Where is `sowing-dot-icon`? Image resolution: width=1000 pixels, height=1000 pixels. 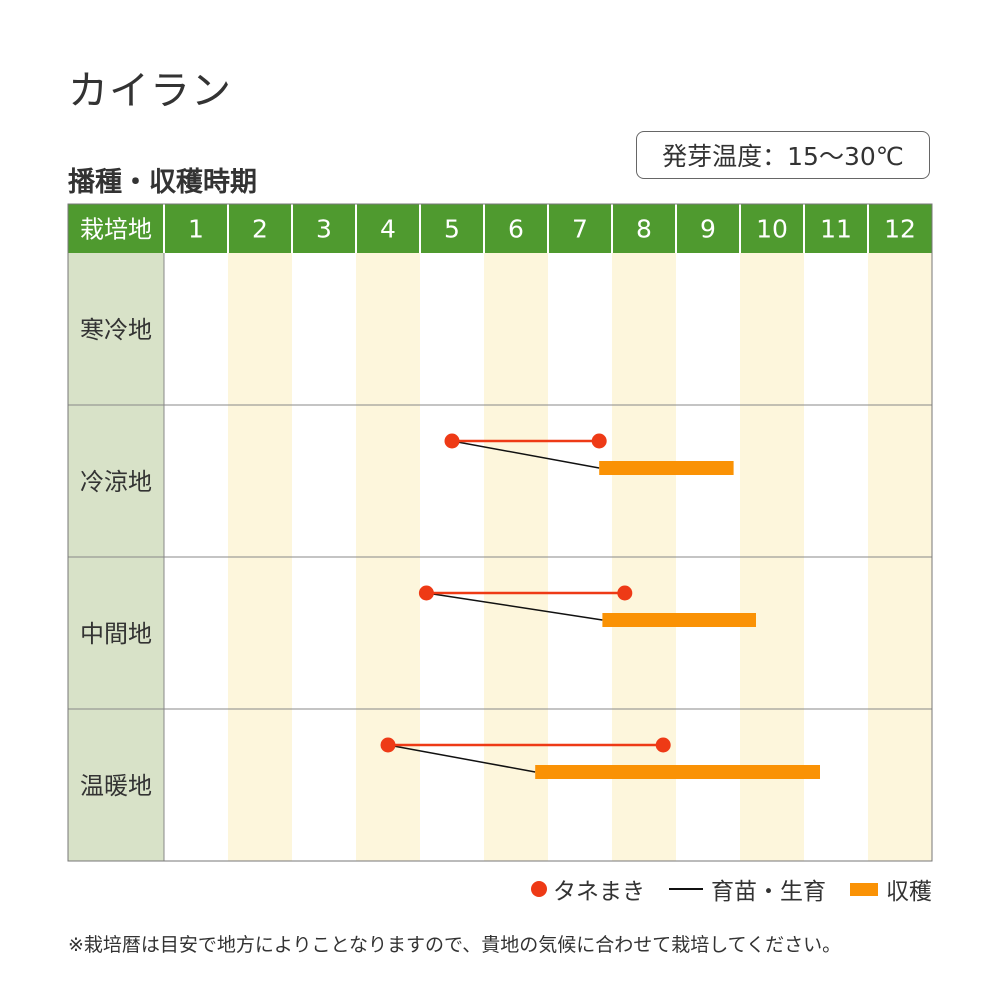
sowing-dot-icon is located at coordinates (539, 889).